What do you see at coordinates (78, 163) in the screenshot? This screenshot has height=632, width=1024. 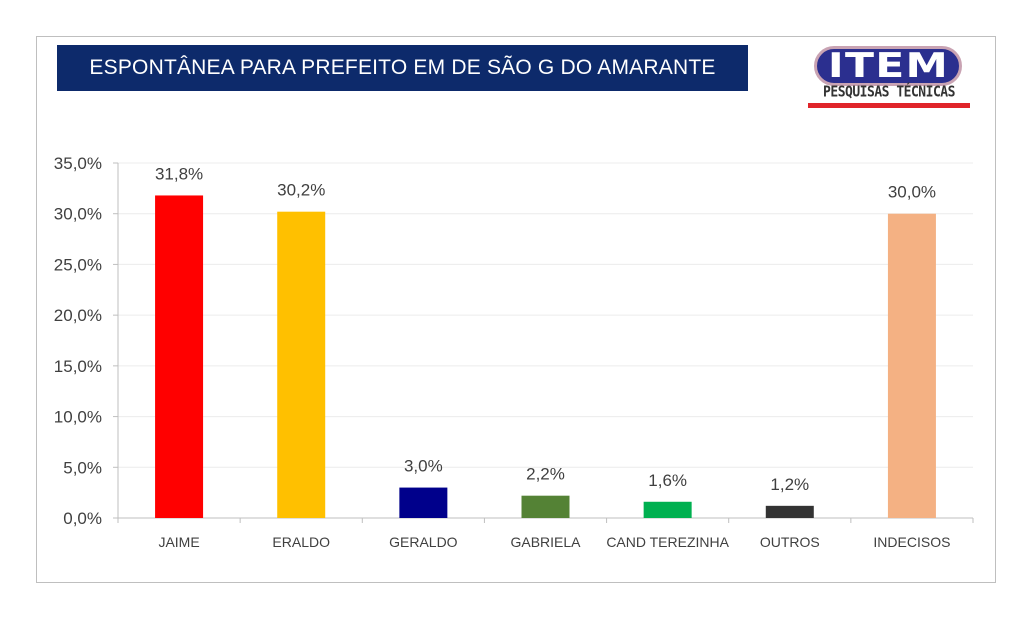 I see `y-tick-label: 35,0%` at bounding box center [78, 163].